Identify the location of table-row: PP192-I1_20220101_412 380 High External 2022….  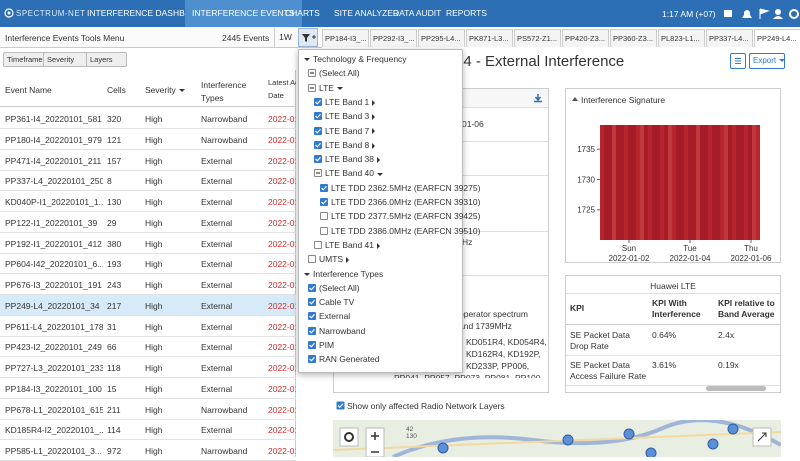
(148, 243).